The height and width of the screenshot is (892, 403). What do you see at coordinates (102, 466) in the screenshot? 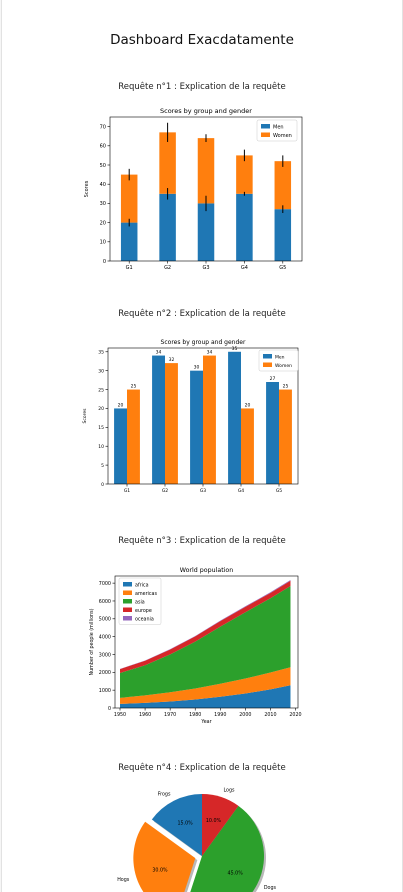
I see `y-tick-label: 5` at bounding box center [102, 466].